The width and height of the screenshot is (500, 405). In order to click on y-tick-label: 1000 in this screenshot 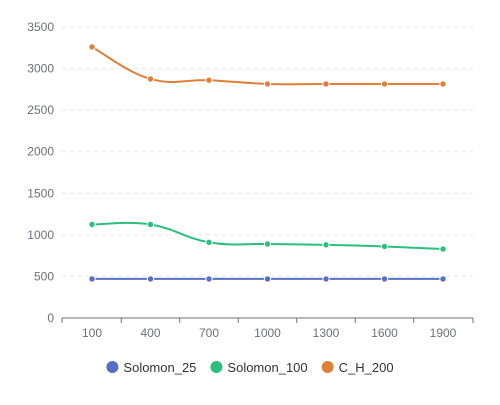, I will do `click(40, 235)`.